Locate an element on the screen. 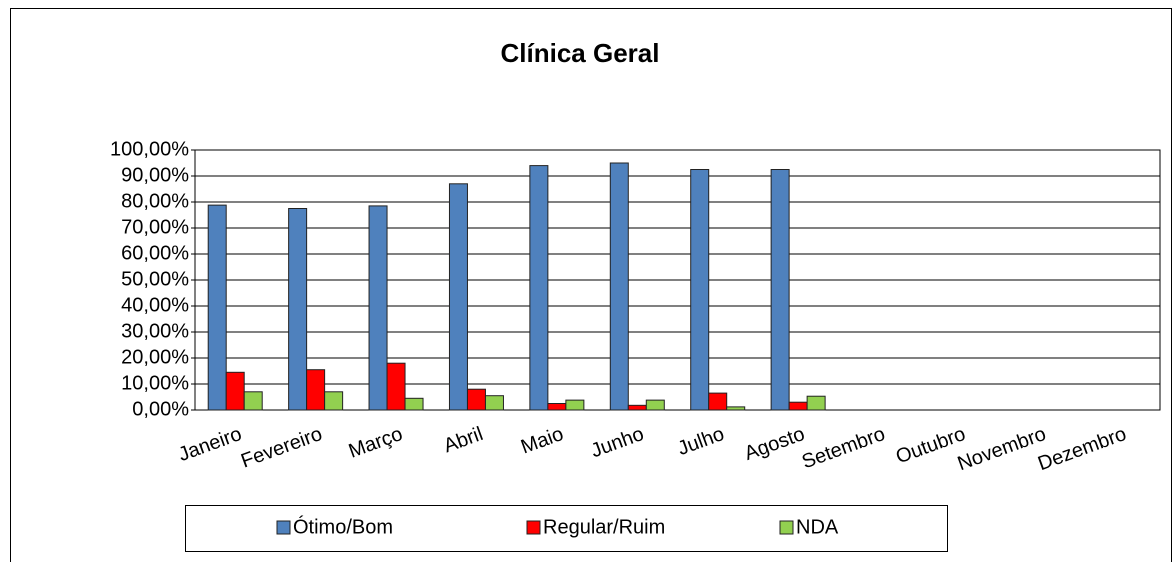  chart-title: Clínica Geral is located at coordinates (580, 53).